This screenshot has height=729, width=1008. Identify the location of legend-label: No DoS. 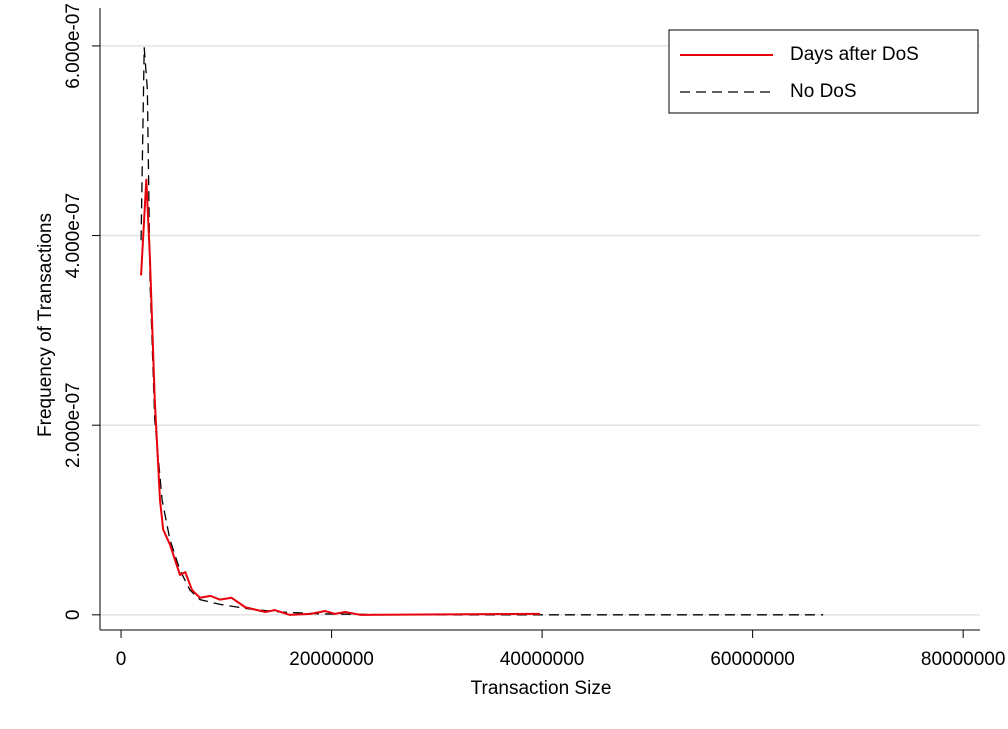
(823, 91).